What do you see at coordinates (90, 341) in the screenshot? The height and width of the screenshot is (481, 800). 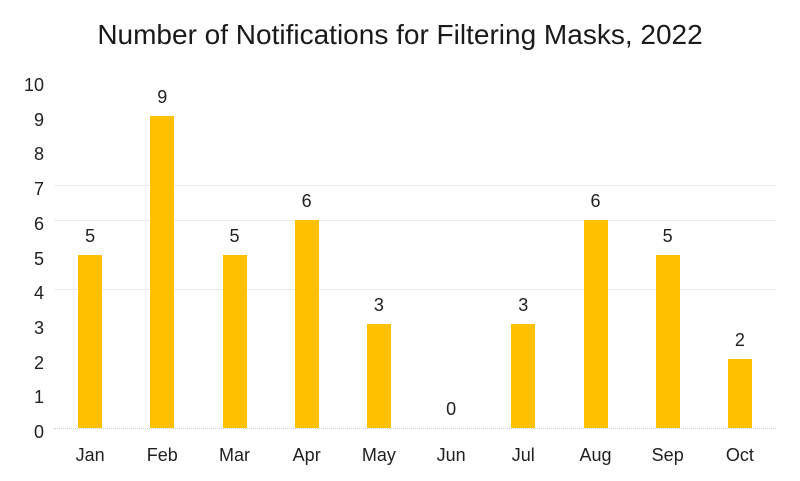 I see `bar-jan` at bounding box center [90, 341].